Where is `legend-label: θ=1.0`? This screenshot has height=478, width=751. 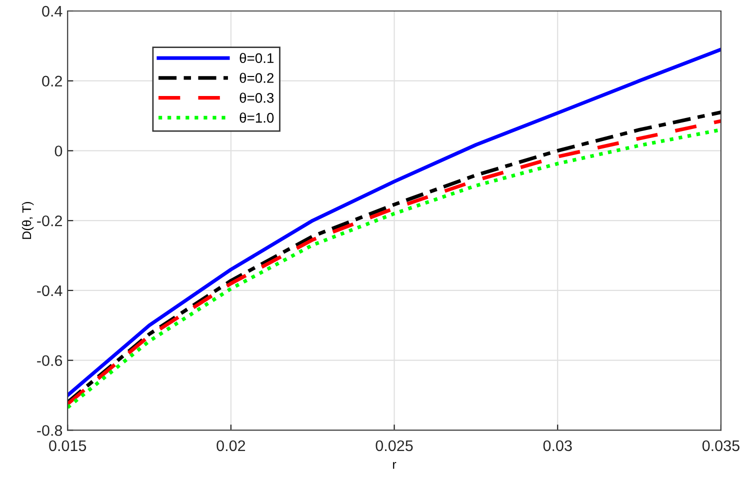
legend-label: θ=1.0 is located at coordinates (257, 117).